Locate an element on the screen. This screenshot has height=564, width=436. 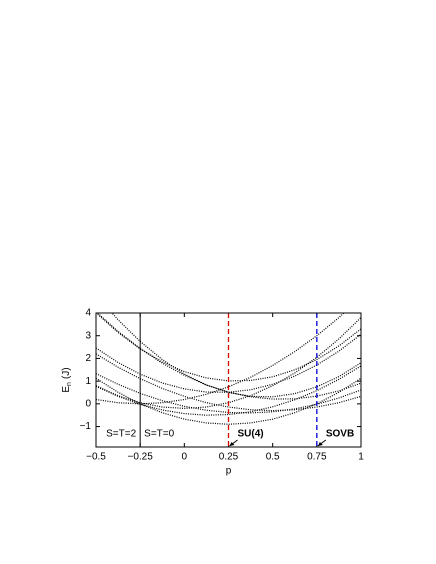
x-tick-label: 0.75 is located at coordinates (317, 457).